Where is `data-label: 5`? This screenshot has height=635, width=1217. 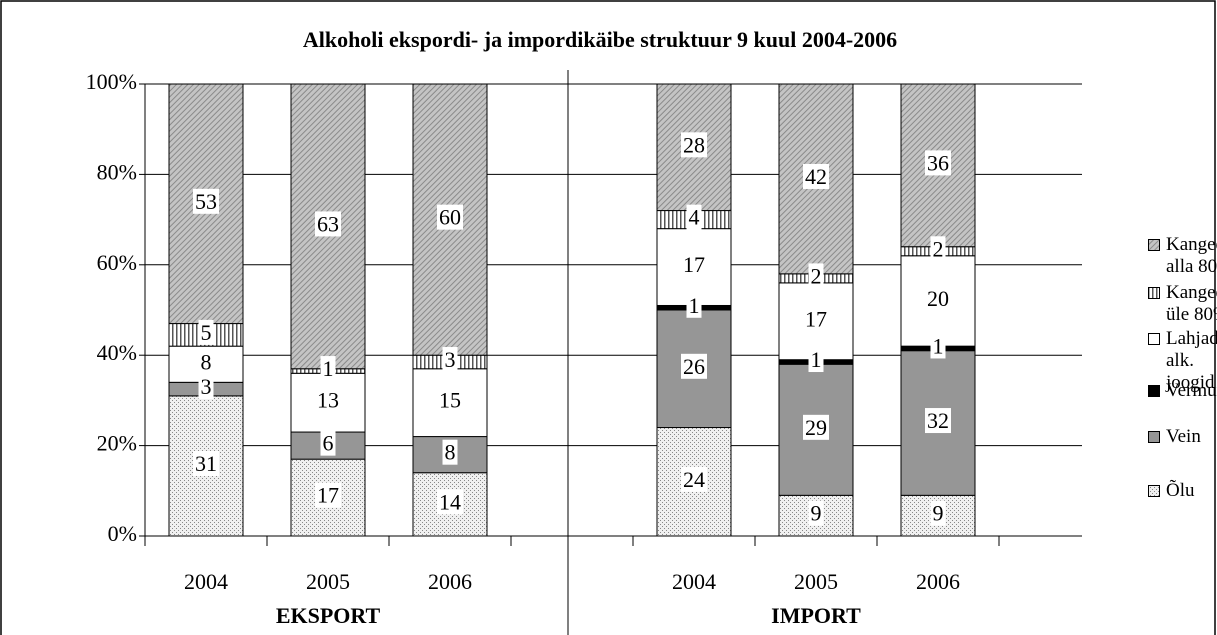 data-label: 5 is located at coordinates (206, 332).